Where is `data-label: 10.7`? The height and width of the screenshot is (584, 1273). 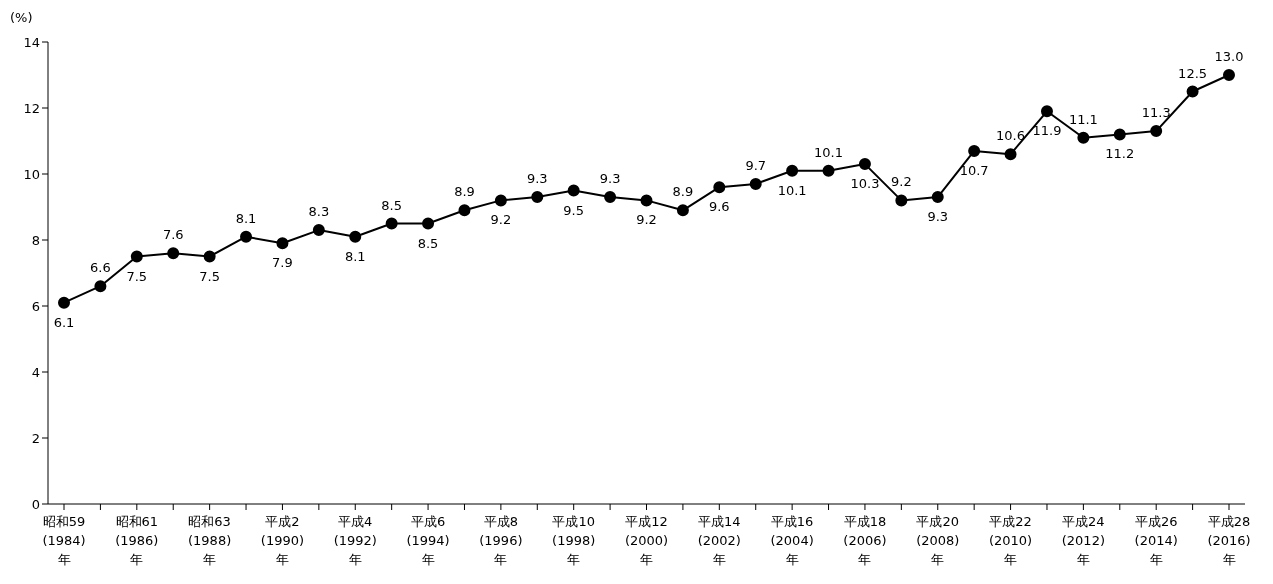
data-label: 10.7 is located at coordinates (974, 170).